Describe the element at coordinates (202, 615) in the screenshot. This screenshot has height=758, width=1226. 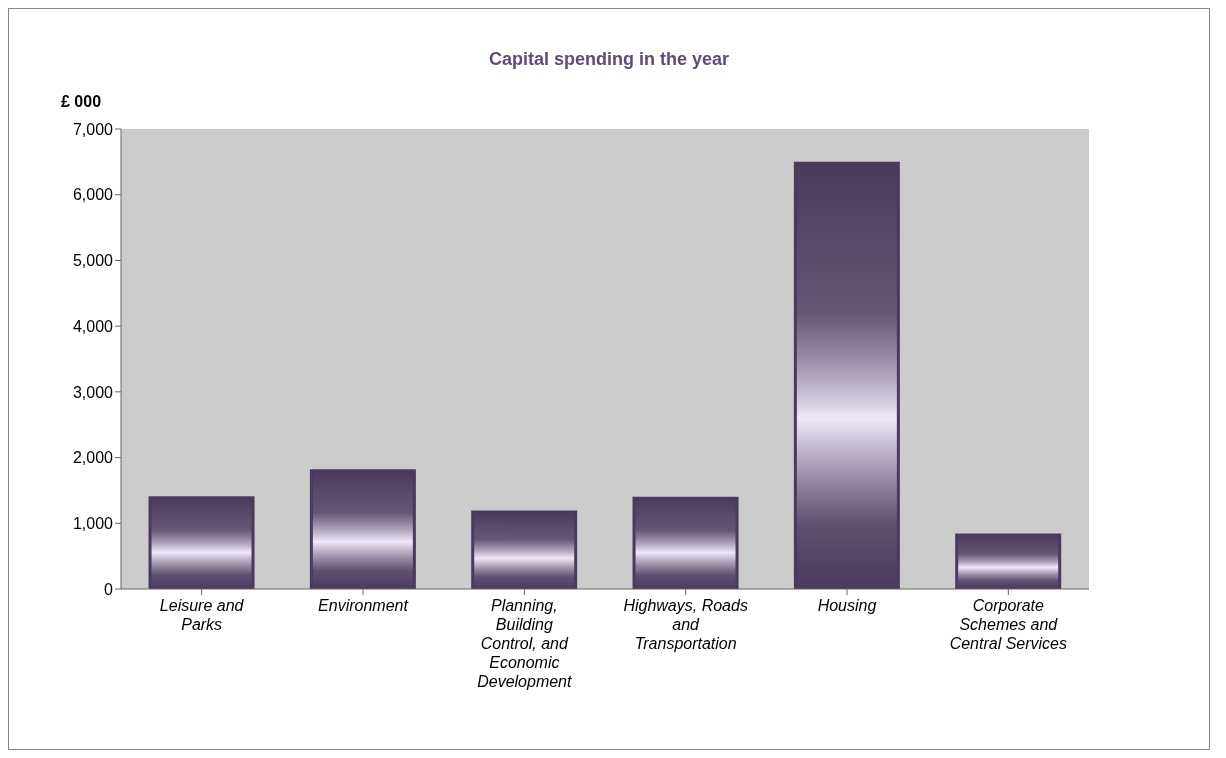
I see `x-tick-label: Leisure and Parks` at that location.